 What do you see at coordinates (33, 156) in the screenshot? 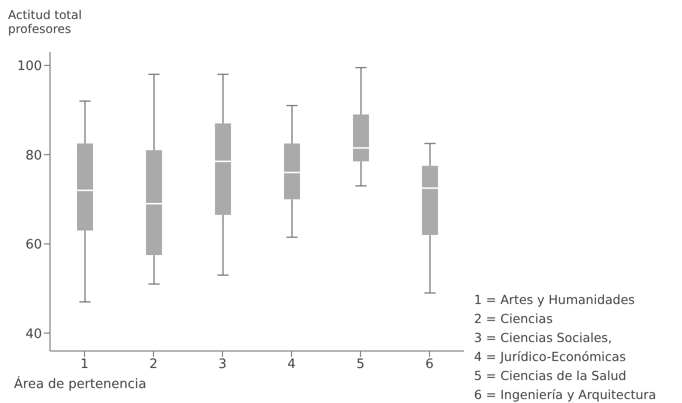
I see `y-tick-label: 80` at bounding box center [33, 156].